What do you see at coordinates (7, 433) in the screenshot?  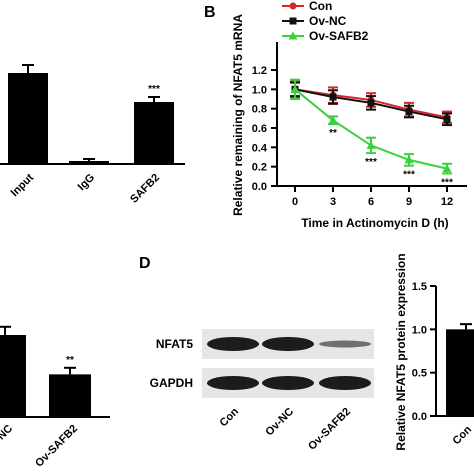 I see `panel-c-x-tick-label: NC` at bounding box center [7, 433].